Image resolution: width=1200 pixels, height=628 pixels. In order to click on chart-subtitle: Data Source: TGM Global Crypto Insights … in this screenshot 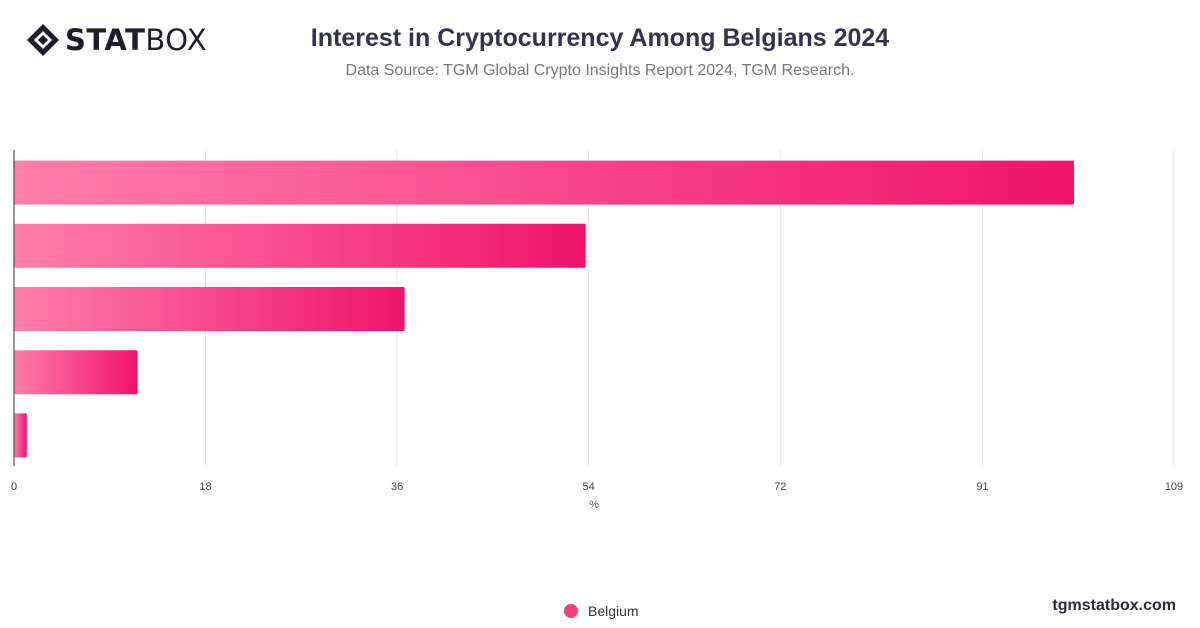, I will do `click(600, 70)`.